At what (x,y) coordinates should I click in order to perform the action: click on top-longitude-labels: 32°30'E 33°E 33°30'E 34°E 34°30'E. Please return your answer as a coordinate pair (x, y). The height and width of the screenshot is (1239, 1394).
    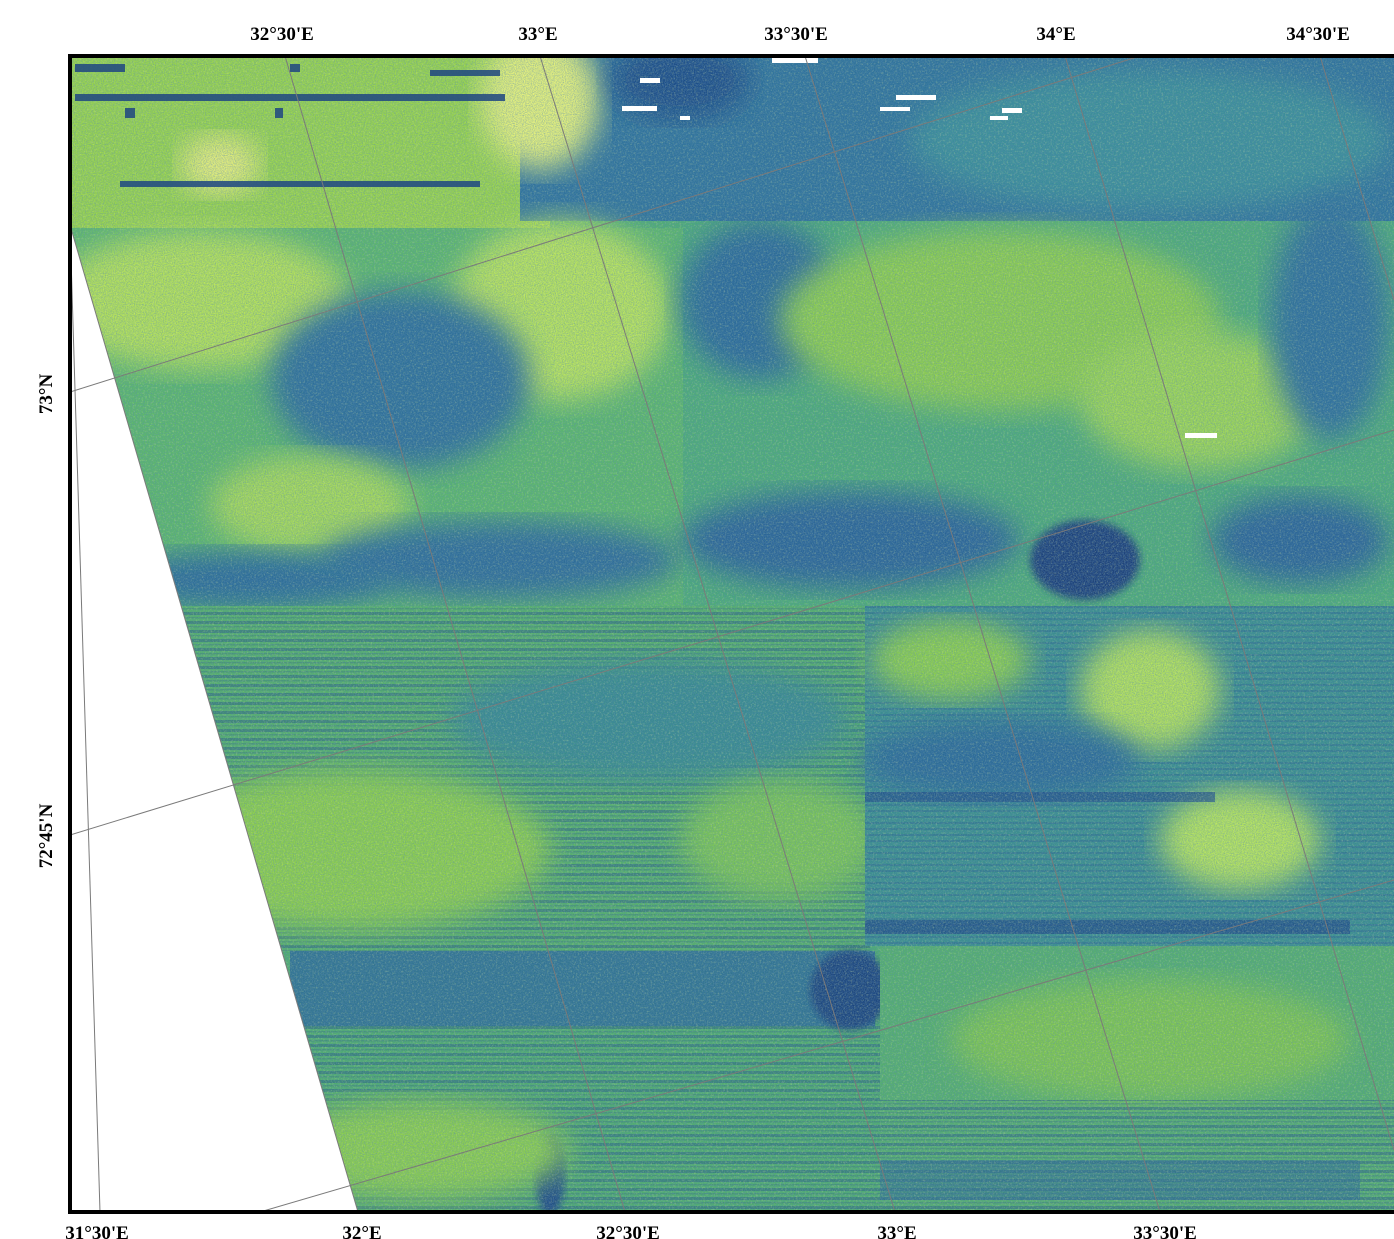
    Looking at the image, I should click on (800, 34).